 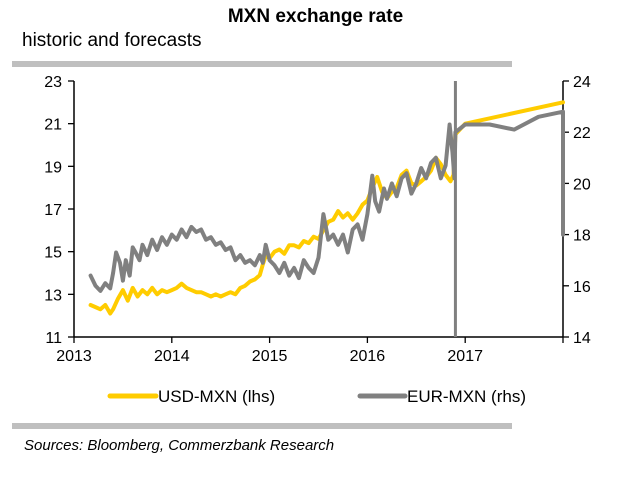 What do you see at coordinates (53, 210) in the screenshot?
I see `y-tick-label-left: 17` at bounding box center [53, 210].